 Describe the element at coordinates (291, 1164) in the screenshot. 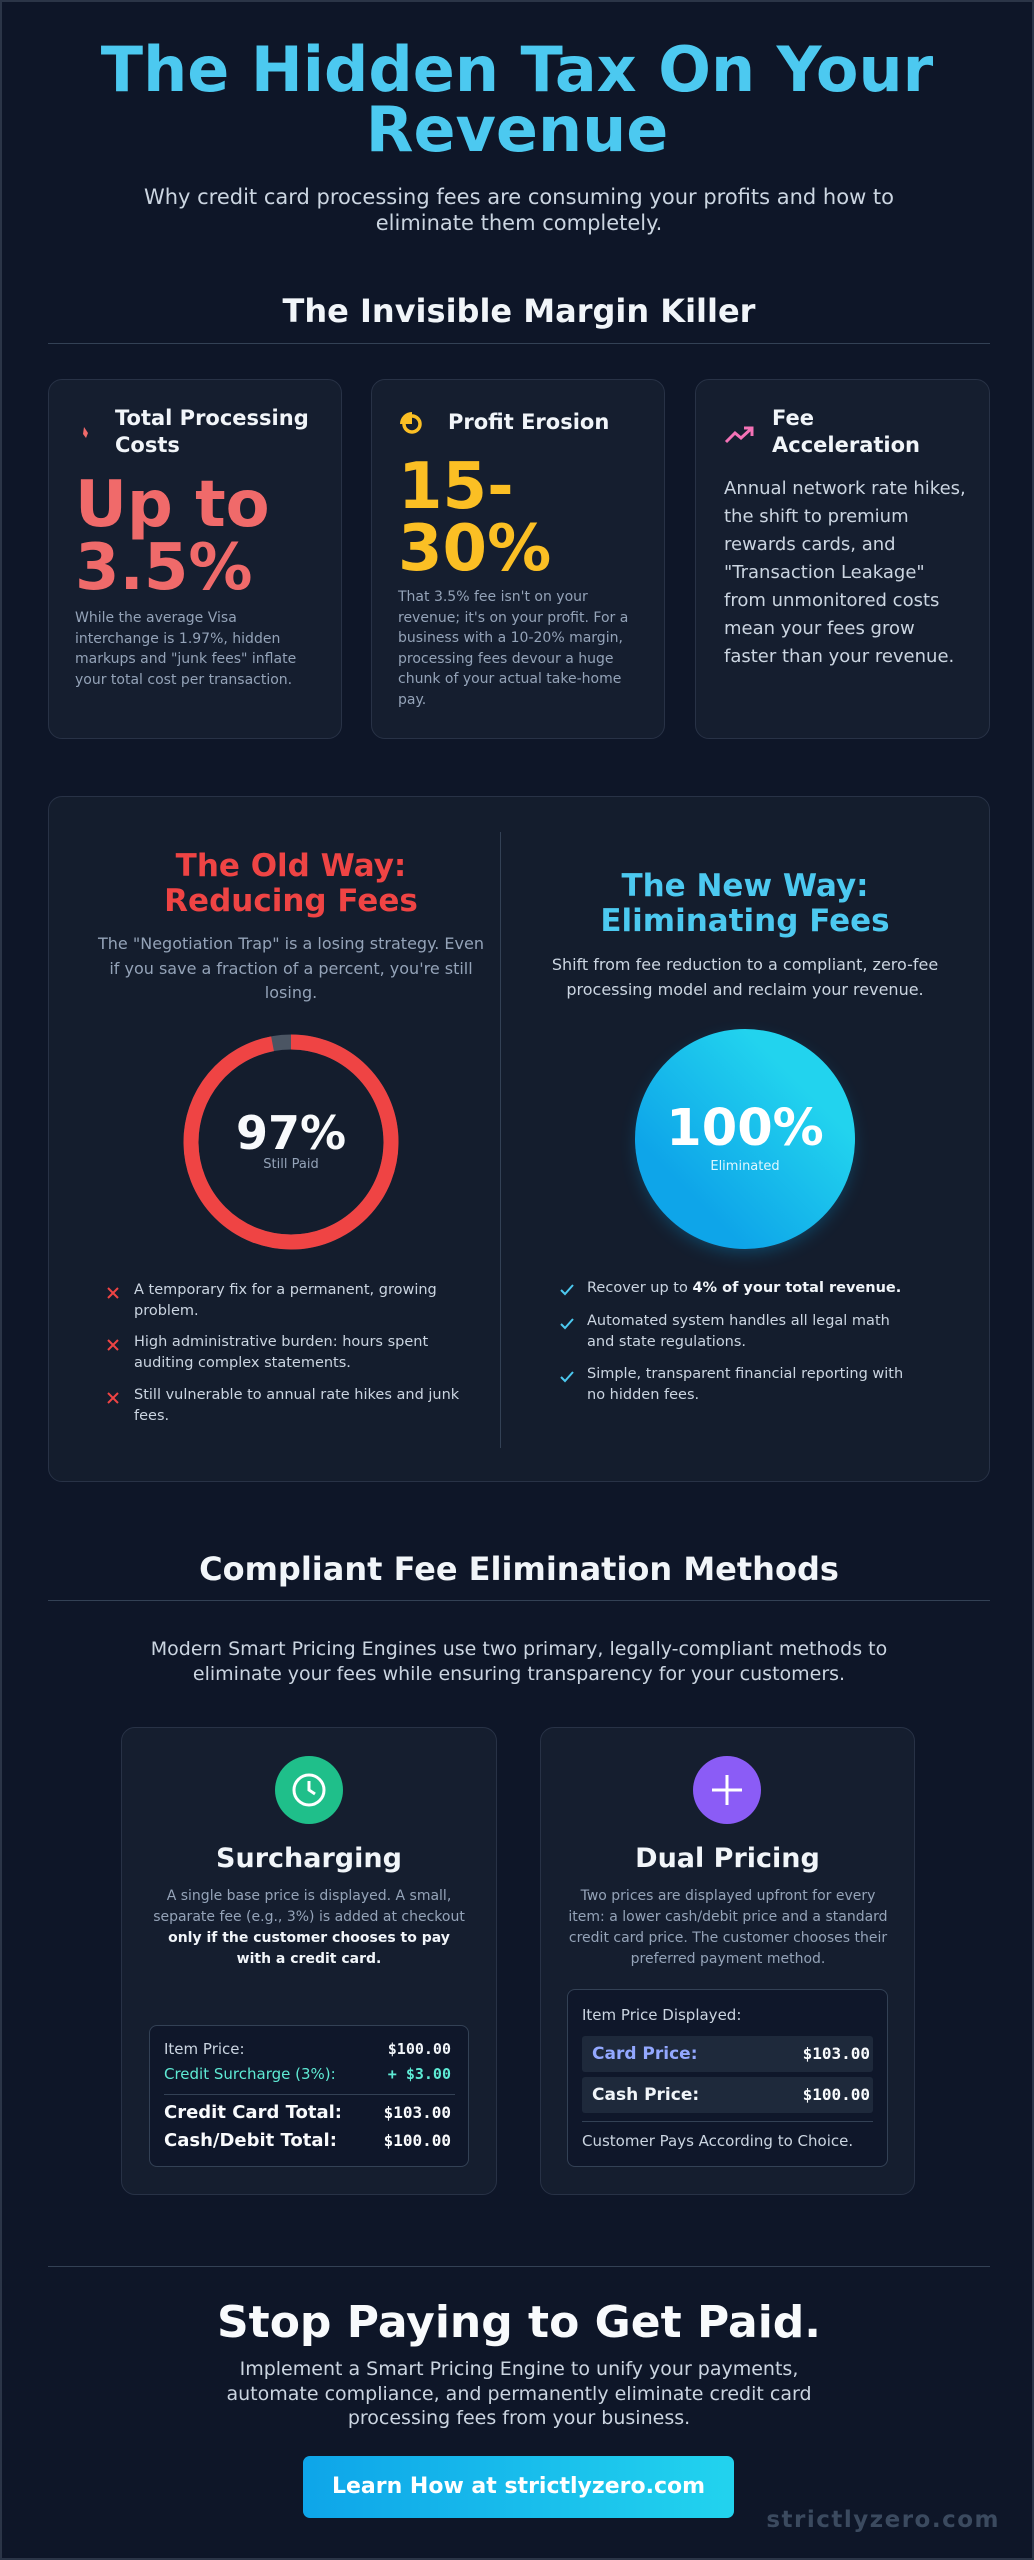

I see `gauge-caption: Still Paid` at that location.